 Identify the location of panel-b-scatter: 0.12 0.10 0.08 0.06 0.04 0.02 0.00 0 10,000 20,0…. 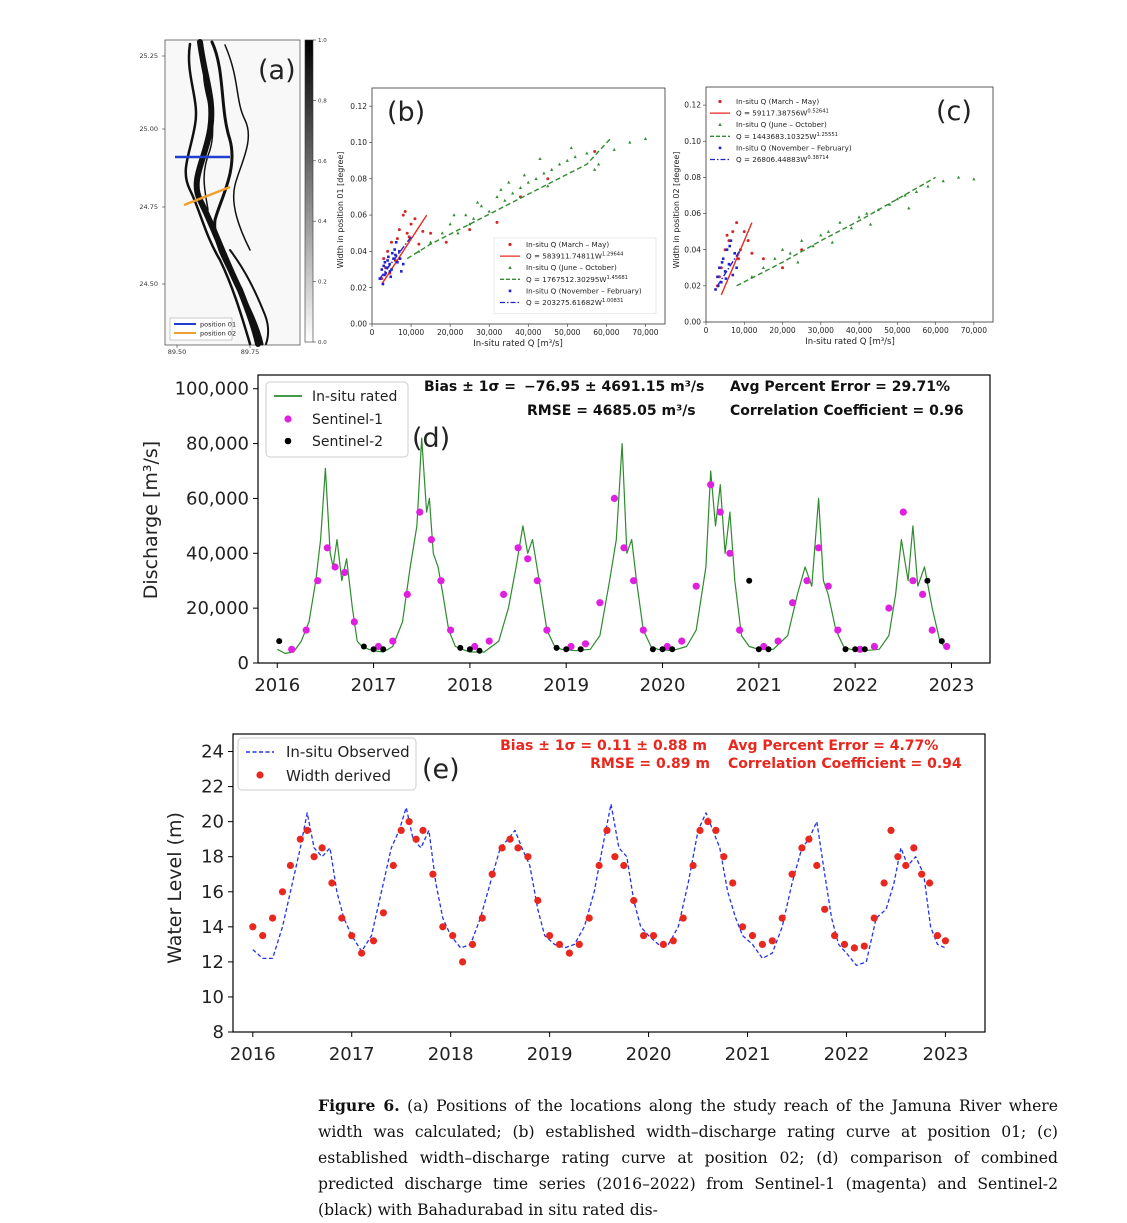
(501, 218).